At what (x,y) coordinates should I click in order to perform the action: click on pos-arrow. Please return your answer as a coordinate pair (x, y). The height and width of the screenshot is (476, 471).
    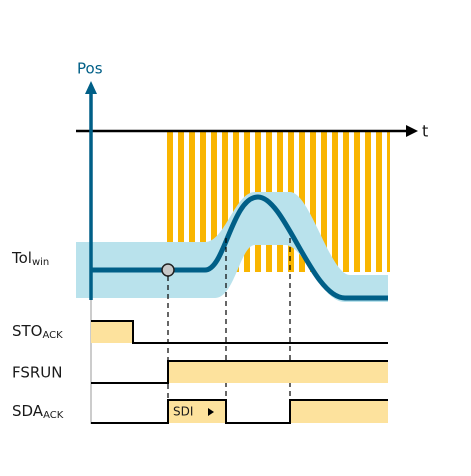
    Looking at the image, I should click on (91, 87).